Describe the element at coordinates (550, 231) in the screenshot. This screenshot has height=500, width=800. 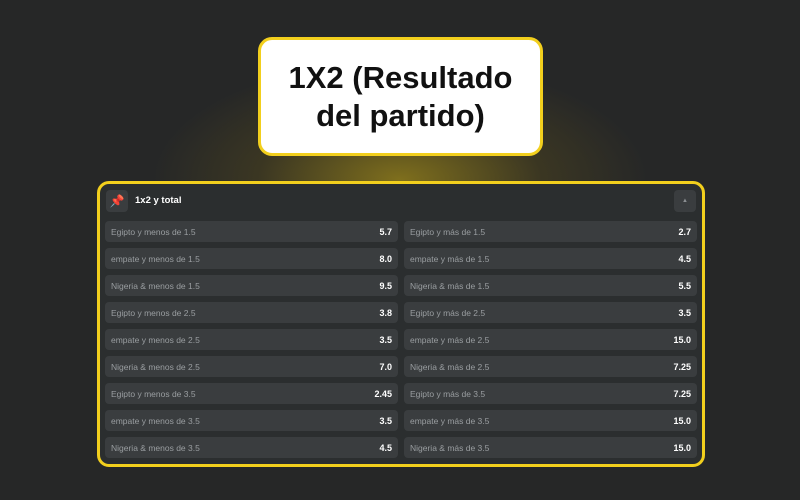
I see `odds-button: Egipto y más de 1.5 2.7` at that location.